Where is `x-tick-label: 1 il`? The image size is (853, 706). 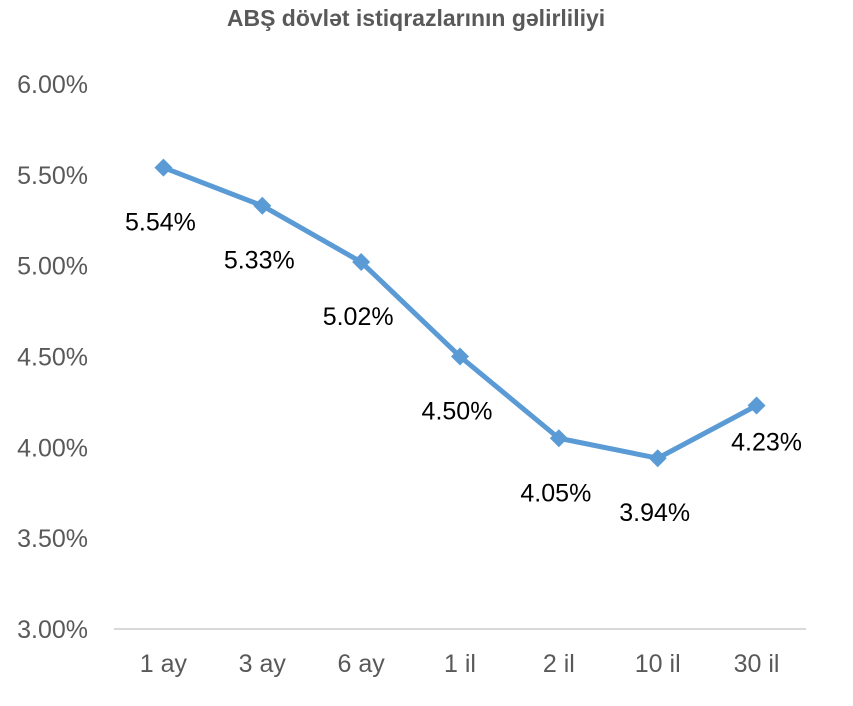 x-tick-label: 1 il is located at coordinates (460, 664).